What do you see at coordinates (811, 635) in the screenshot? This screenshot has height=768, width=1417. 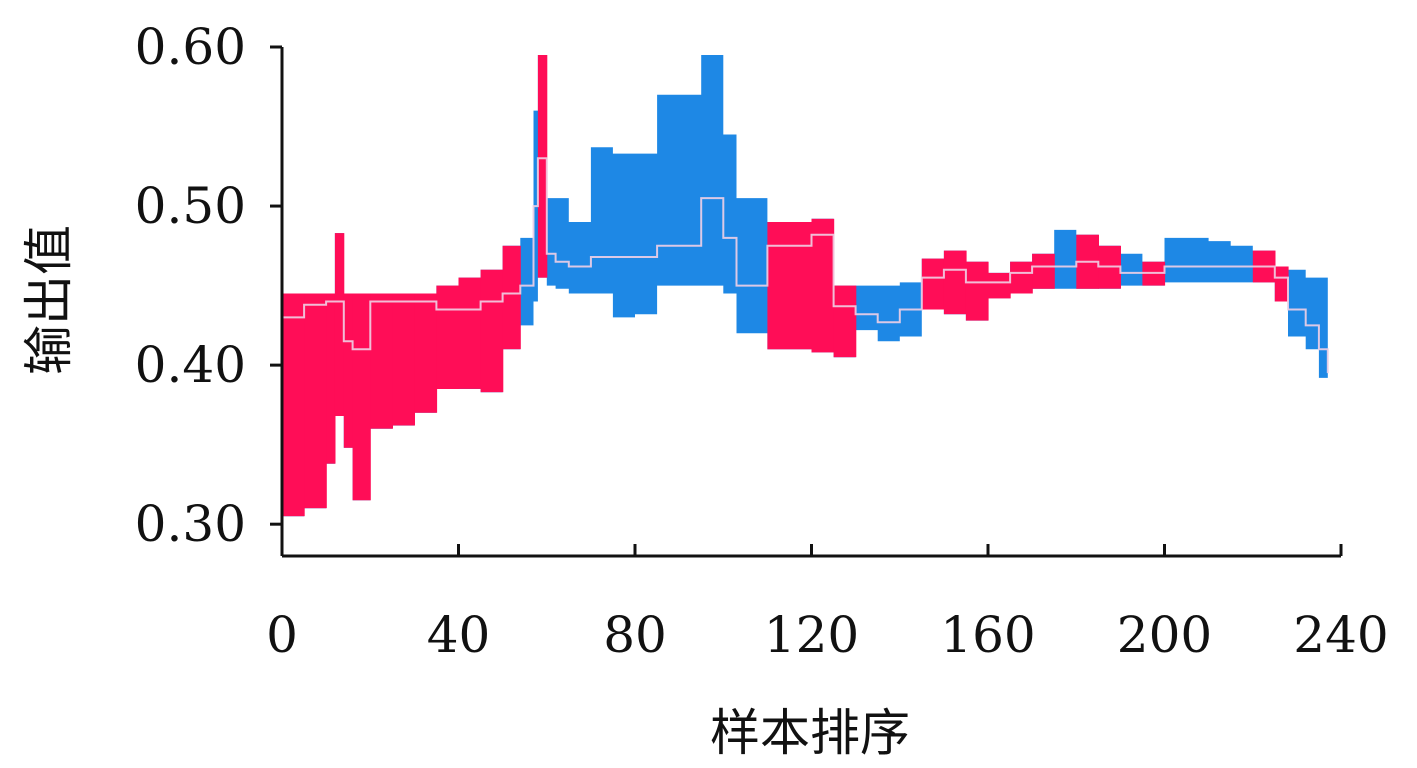 I see `x-tick-label: 120` at bounding box center [811, 635].